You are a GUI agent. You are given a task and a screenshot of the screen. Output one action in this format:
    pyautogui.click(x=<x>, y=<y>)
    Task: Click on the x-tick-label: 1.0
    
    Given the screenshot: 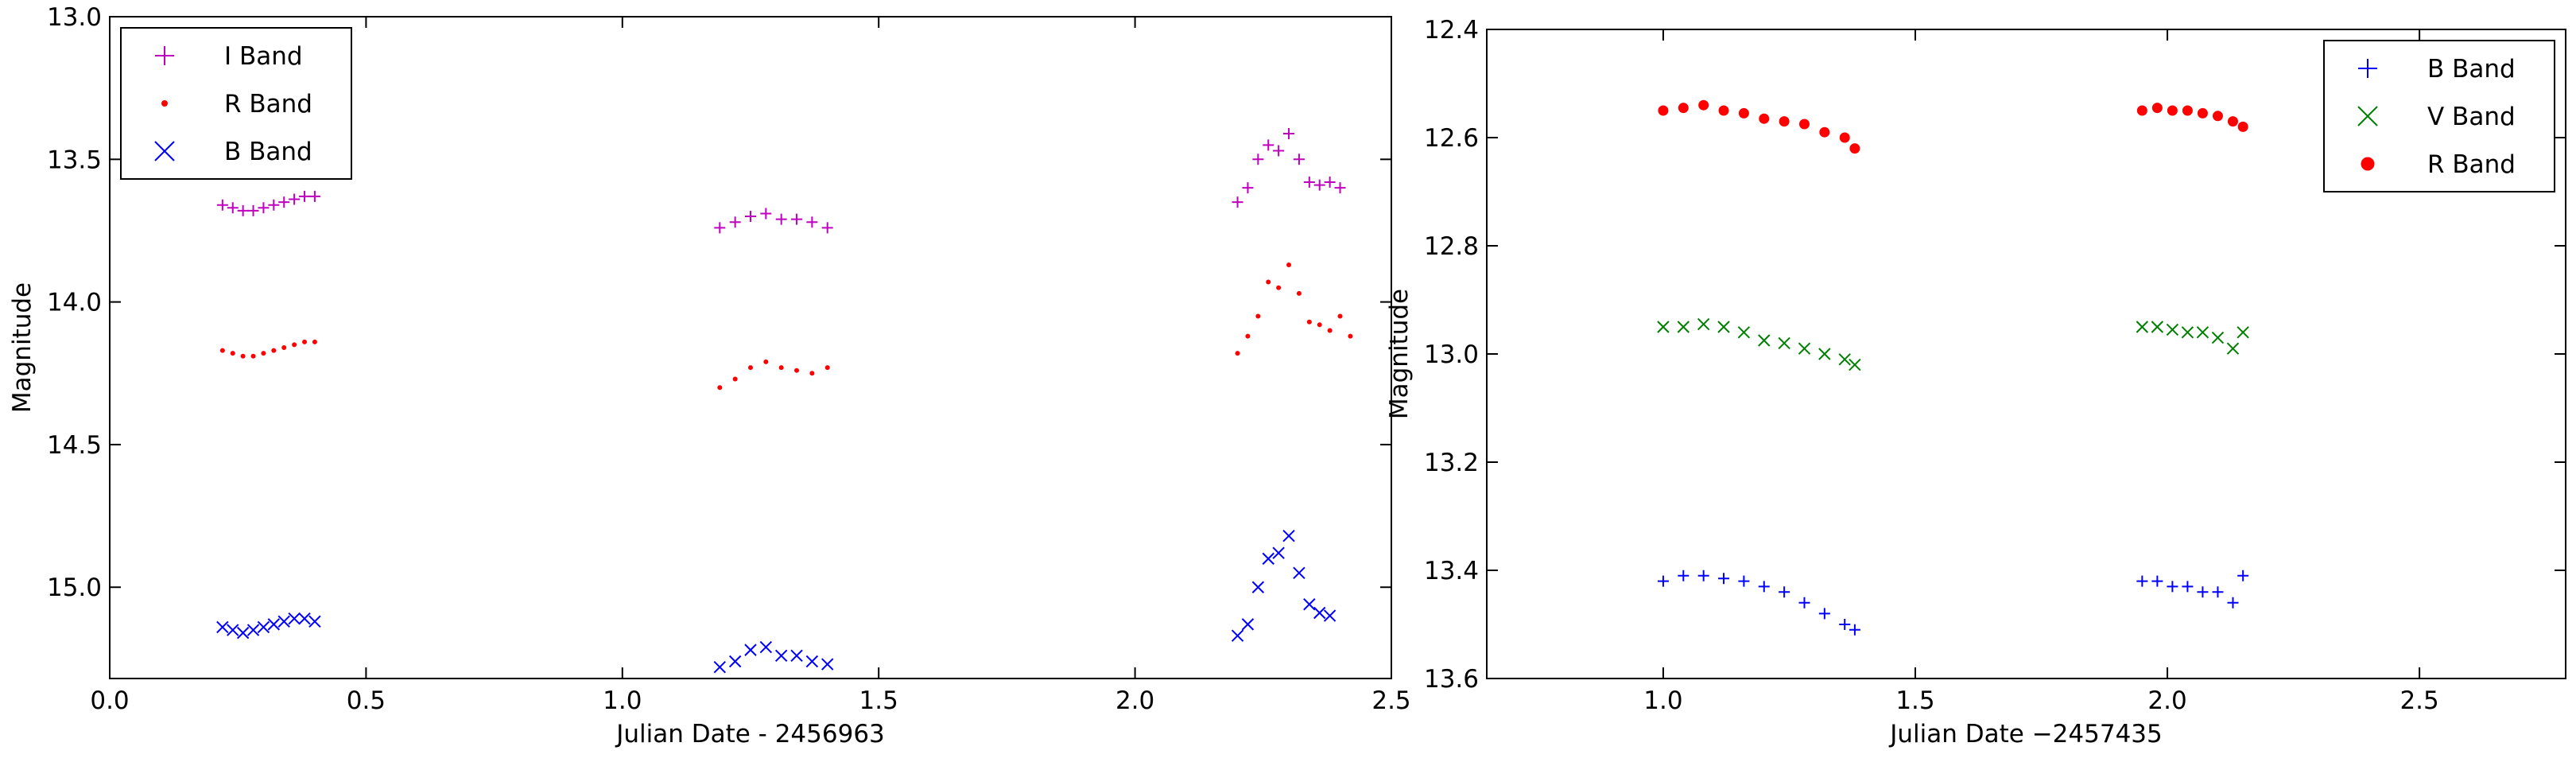 What is the action you would take?
    pyautogui.click(x=1663, y=701)
    